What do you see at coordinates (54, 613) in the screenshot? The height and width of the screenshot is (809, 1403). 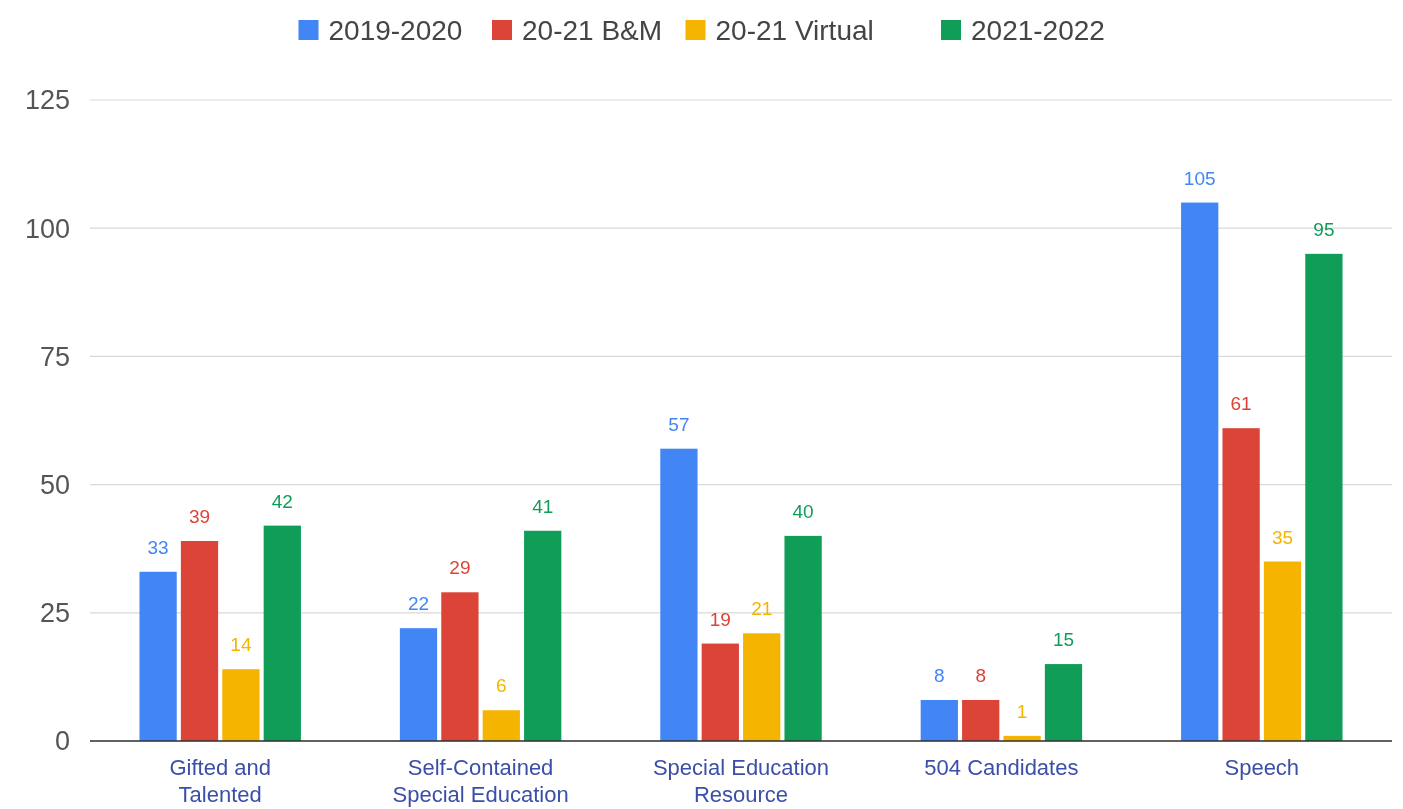 I see `y-tick-label: 25` at bounding box center [54, 613].